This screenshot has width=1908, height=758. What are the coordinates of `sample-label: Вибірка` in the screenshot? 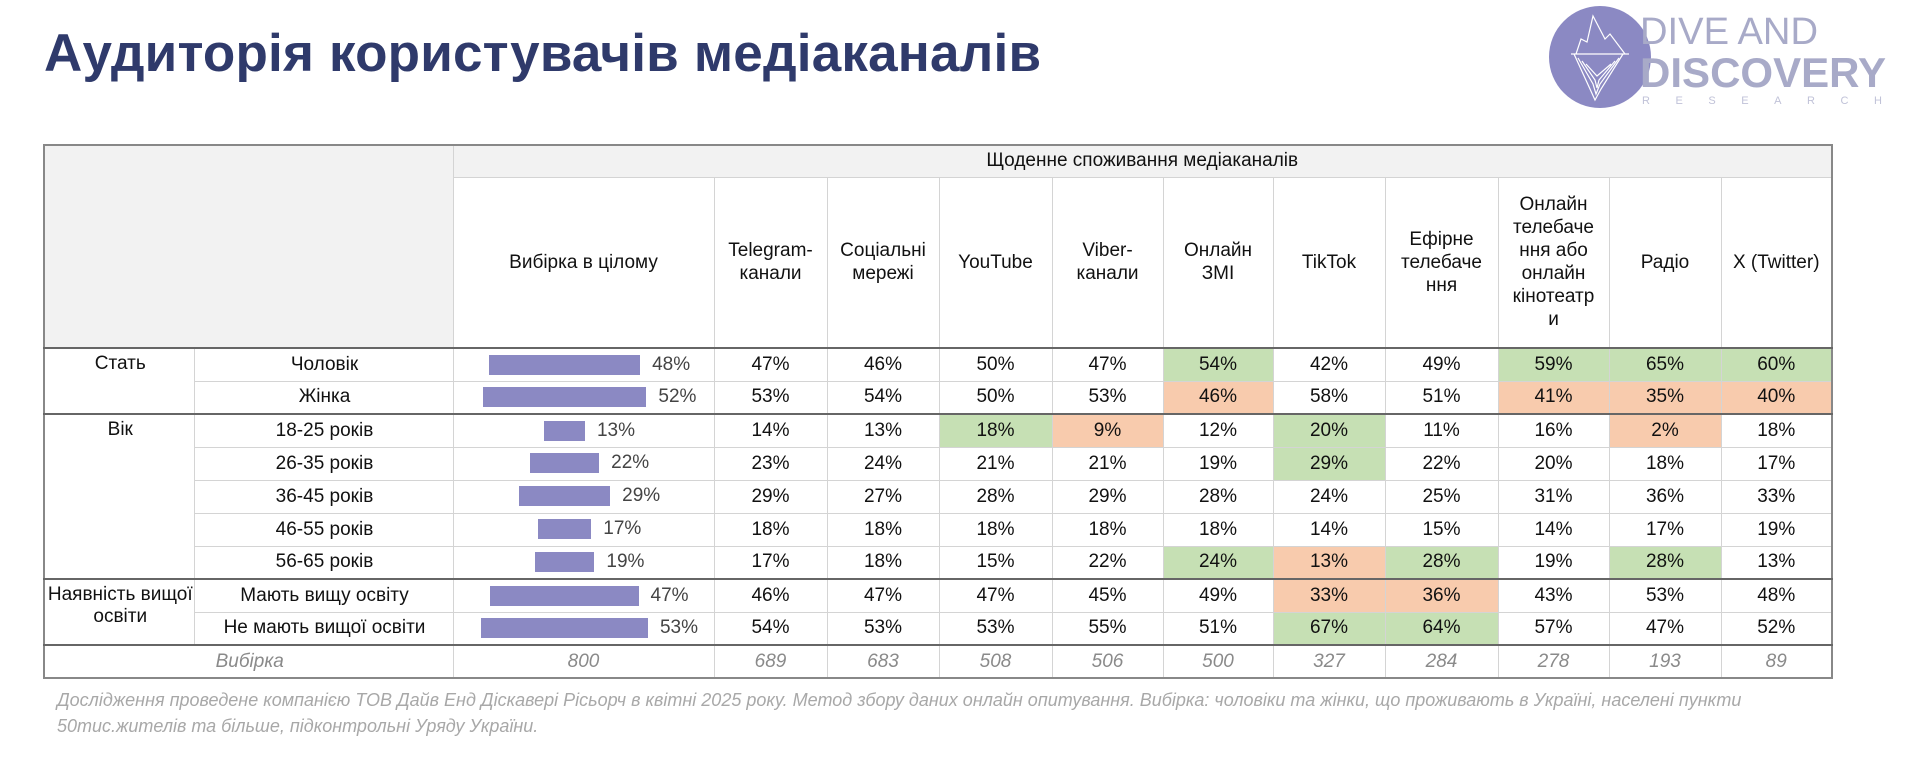 It's located at (248, 661).